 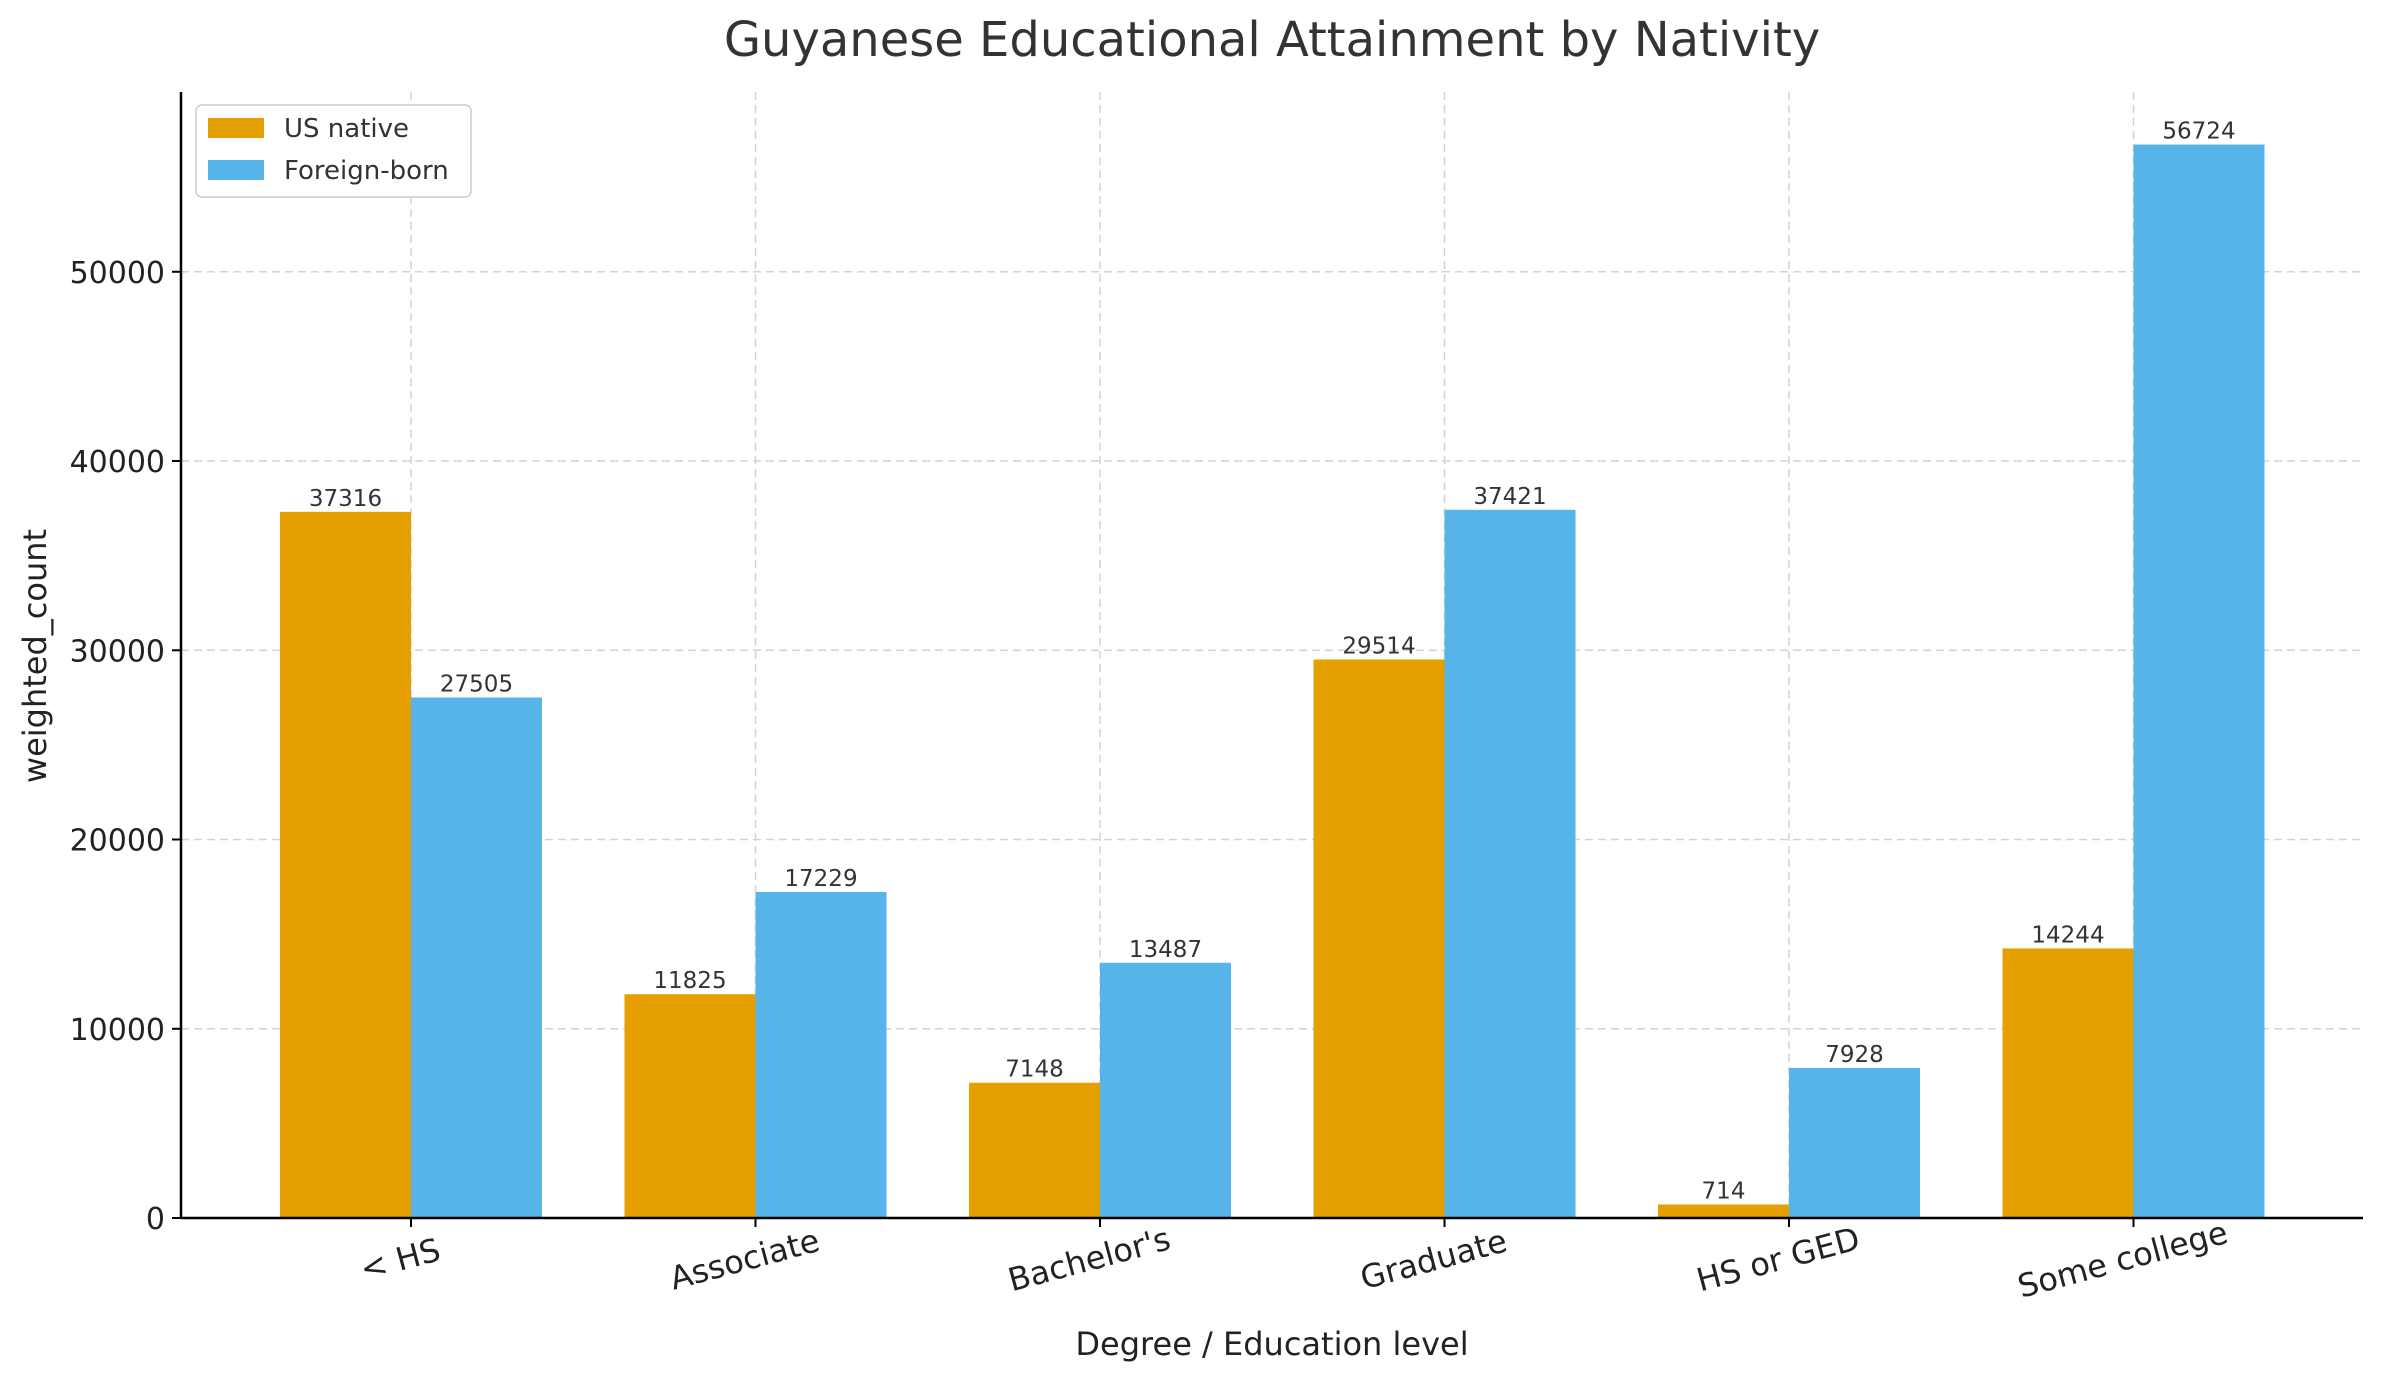 What do you see at coordinates (346, 129) in the screenshot?
I see `legend-label: US native` at bounding box center [346, 129].